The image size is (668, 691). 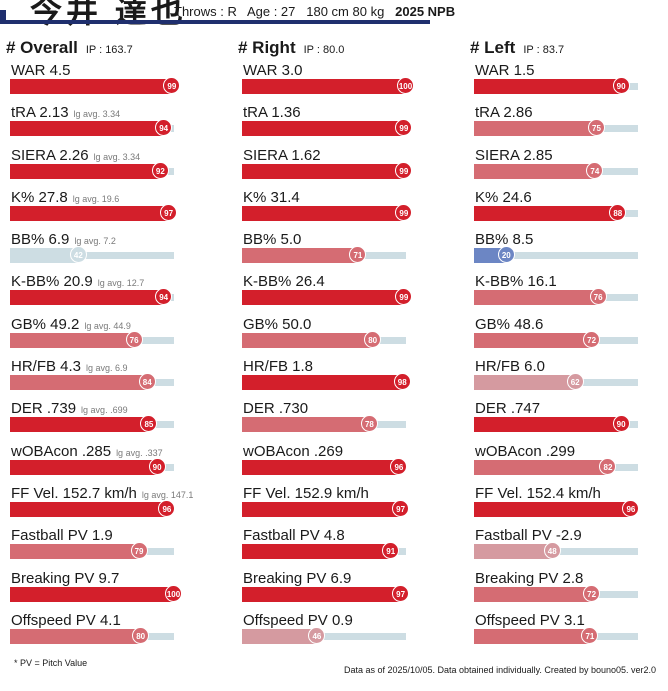 What do you see at coordinates (510, 366) in the screenshot?
I see `metric-label: HR/FB 6.0` at bounding box center [510, 366].